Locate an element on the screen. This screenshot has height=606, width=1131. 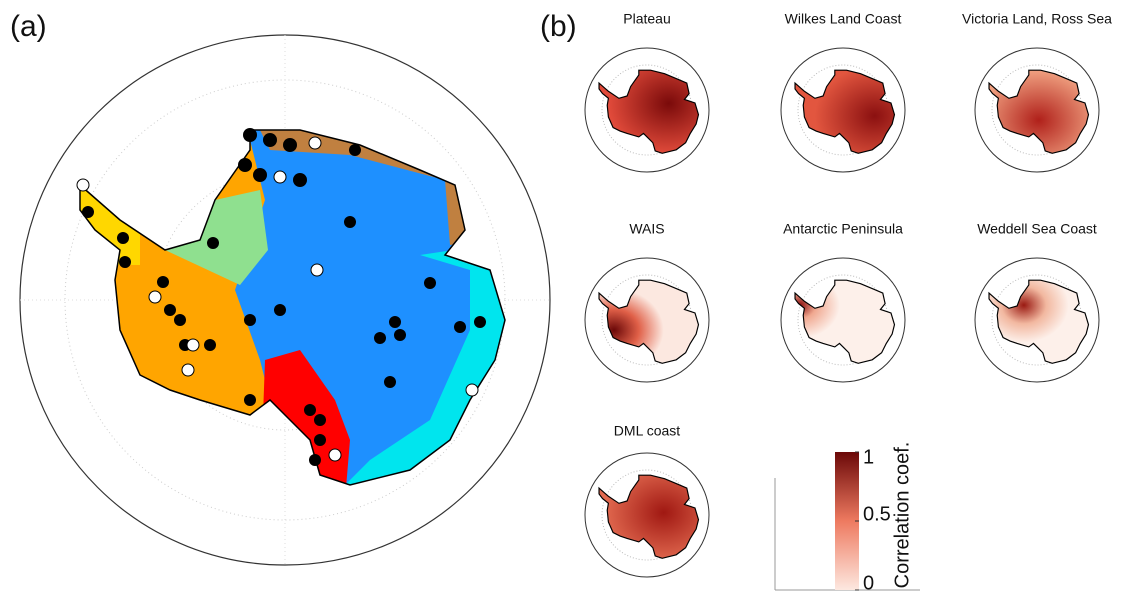
small-map: Weddell Sea Coast is located at coordinates (1037, 302).